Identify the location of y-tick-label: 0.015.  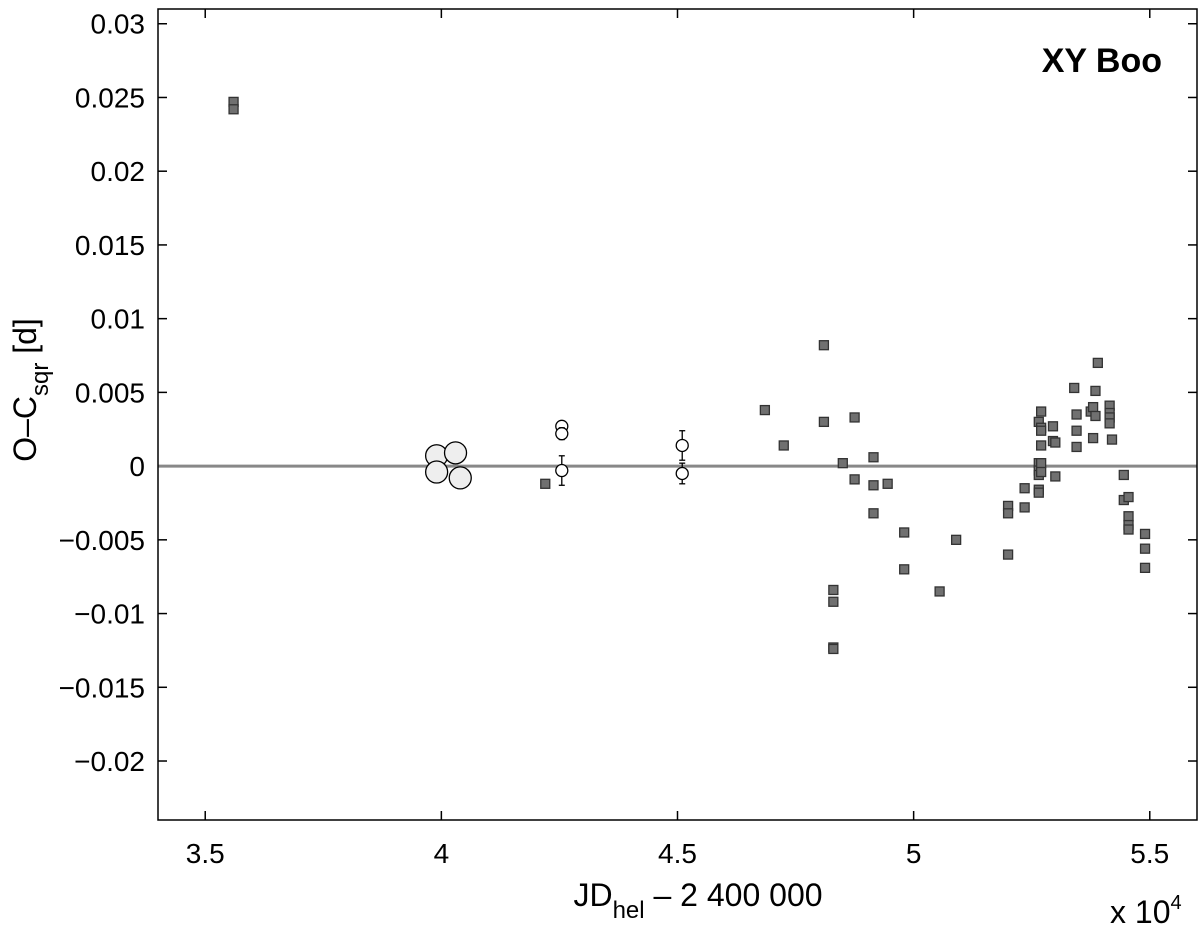
(110, 245).